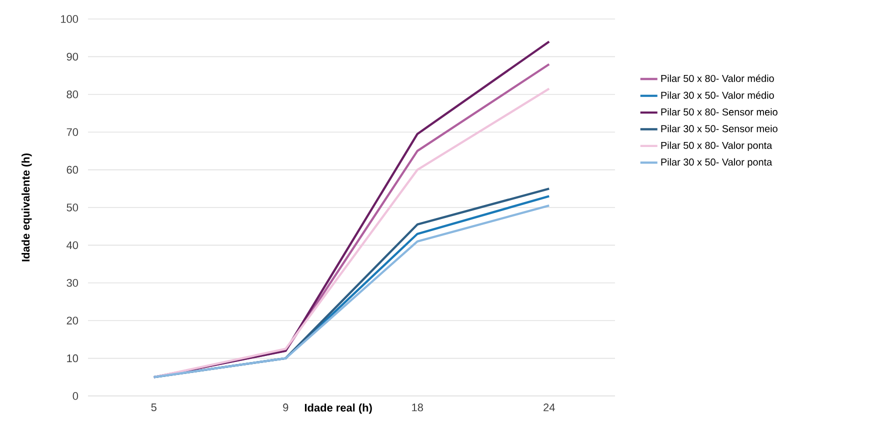  I want to click on legend-label: Pilar 50 x 80- Sensor meio, so click(719, 112).